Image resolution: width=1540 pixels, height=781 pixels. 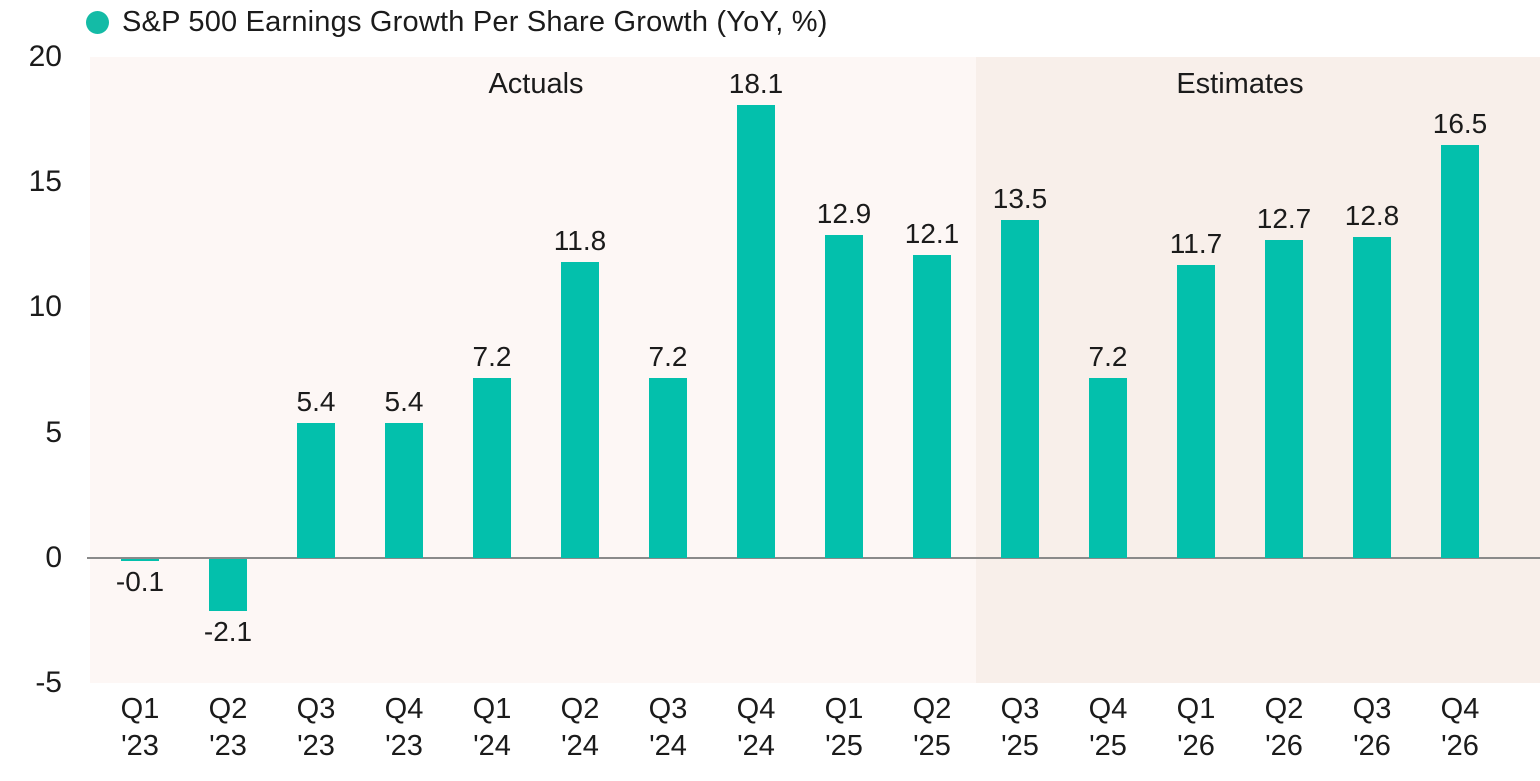 What do you see at coordinates (580, 727) in the screenshot?
I see `x-tick-label: Q2'24` at bounding box center [580, 727].